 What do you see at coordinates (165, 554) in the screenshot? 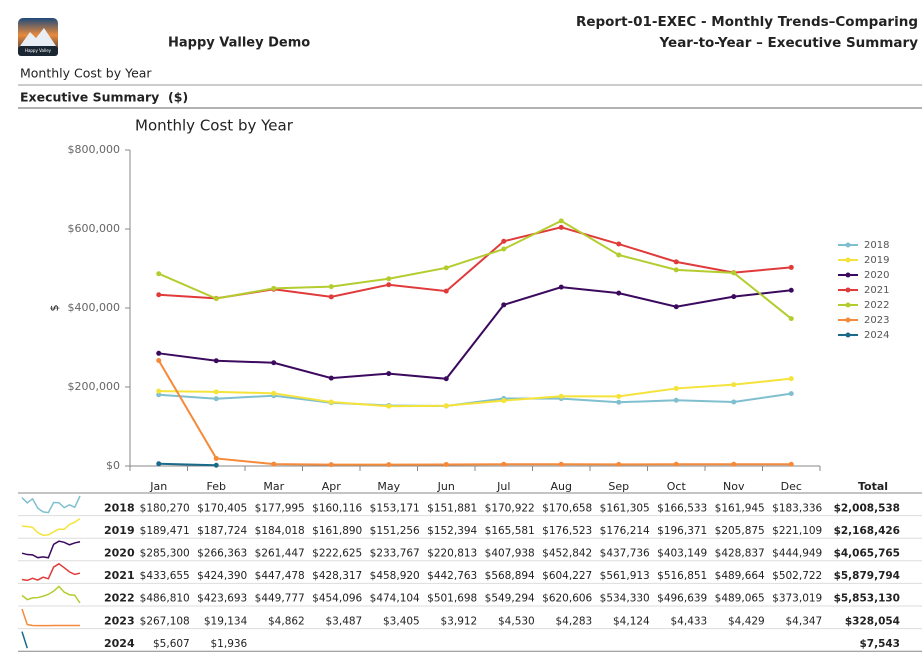
I see `table-cell: $285,300` at bounding box center [165, 554].